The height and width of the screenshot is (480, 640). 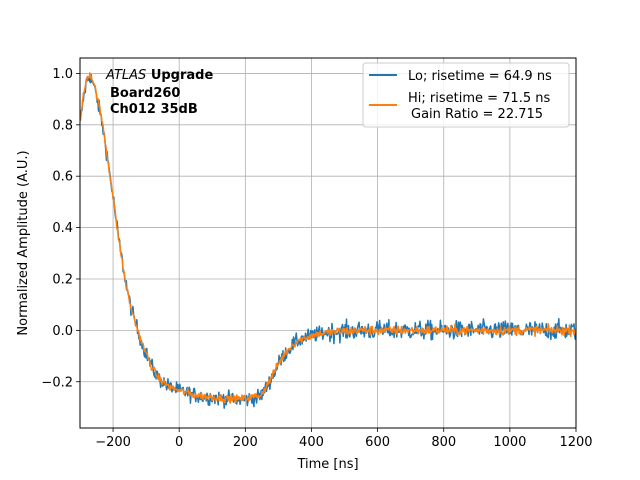 What do you see at coordinates (62, 279) in the screenshot?
I see `y-tick-label: 0.2` at bounding box center [62, 279].